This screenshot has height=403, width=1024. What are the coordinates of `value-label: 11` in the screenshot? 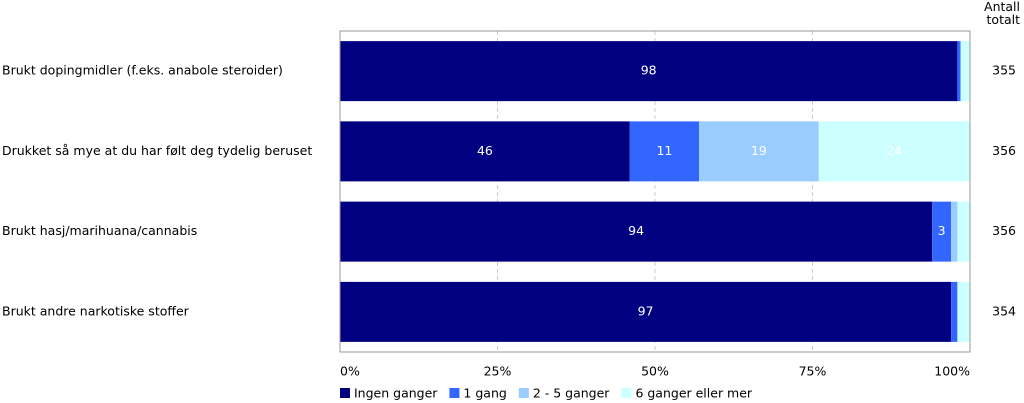 It's located at (664, 150).